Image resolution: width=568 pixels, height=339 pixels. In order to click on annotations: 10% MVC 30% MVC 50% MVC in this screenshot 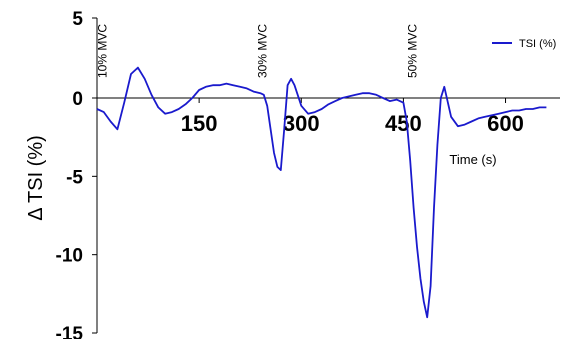, I will do `click(258, 51)`.